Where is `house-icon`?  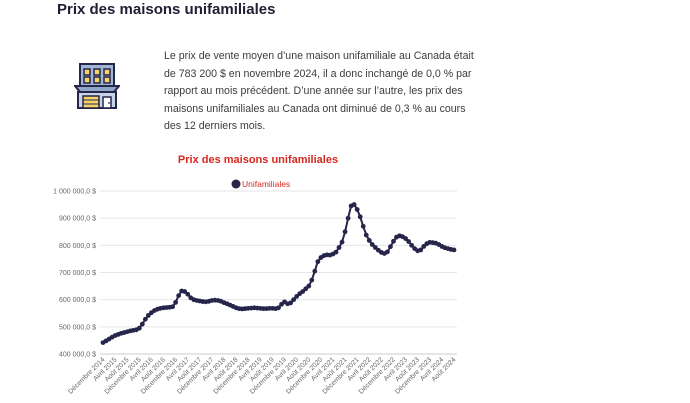
house-icon is located at coordinates (97, 88).